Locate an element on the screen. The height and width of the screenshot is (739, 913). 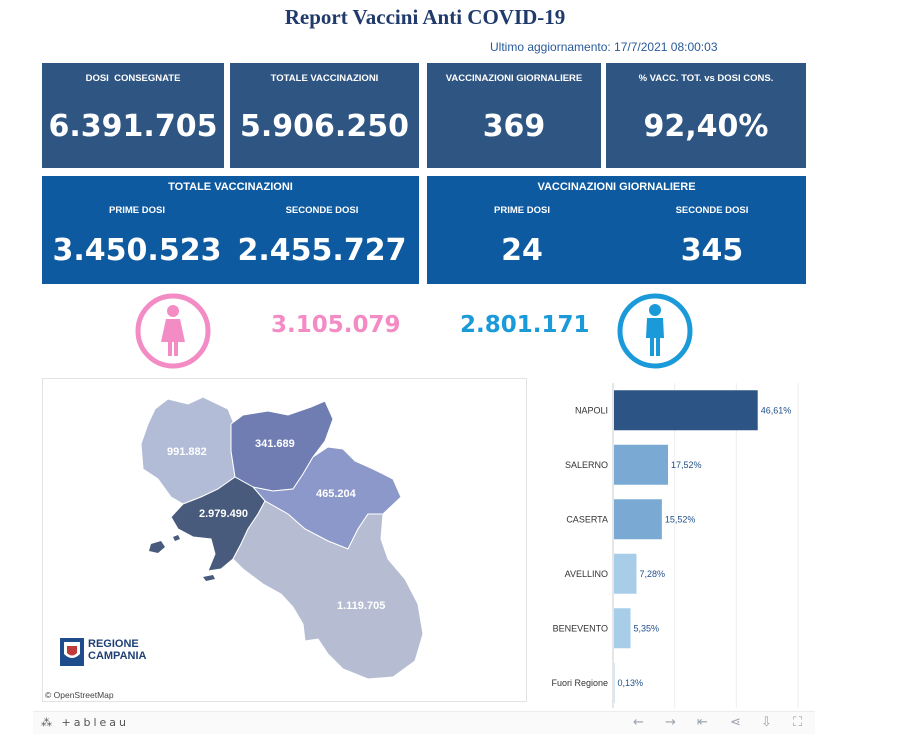
bar-value-label: 46,61% is located at coordinates (776, 410).